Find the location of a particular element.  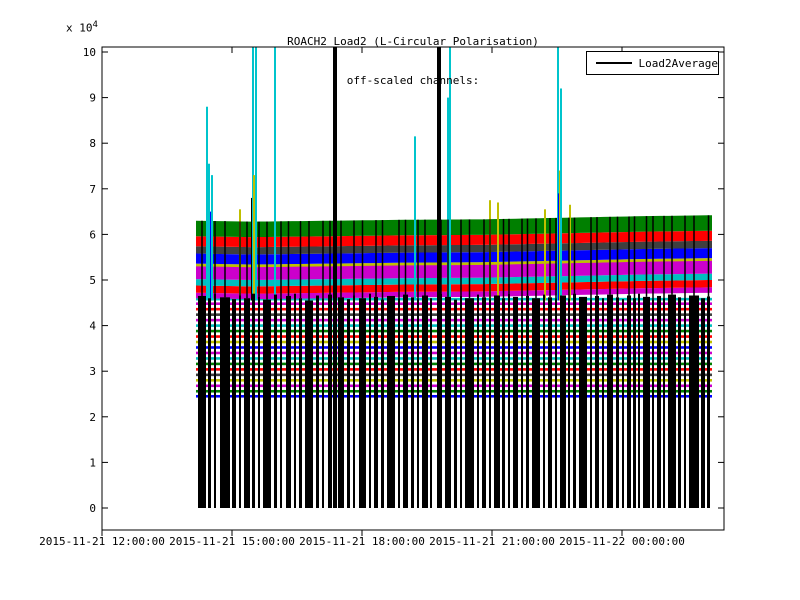

x-tick-label: 2015-11-21 21:00:00 is located at coordinates (492, 541).